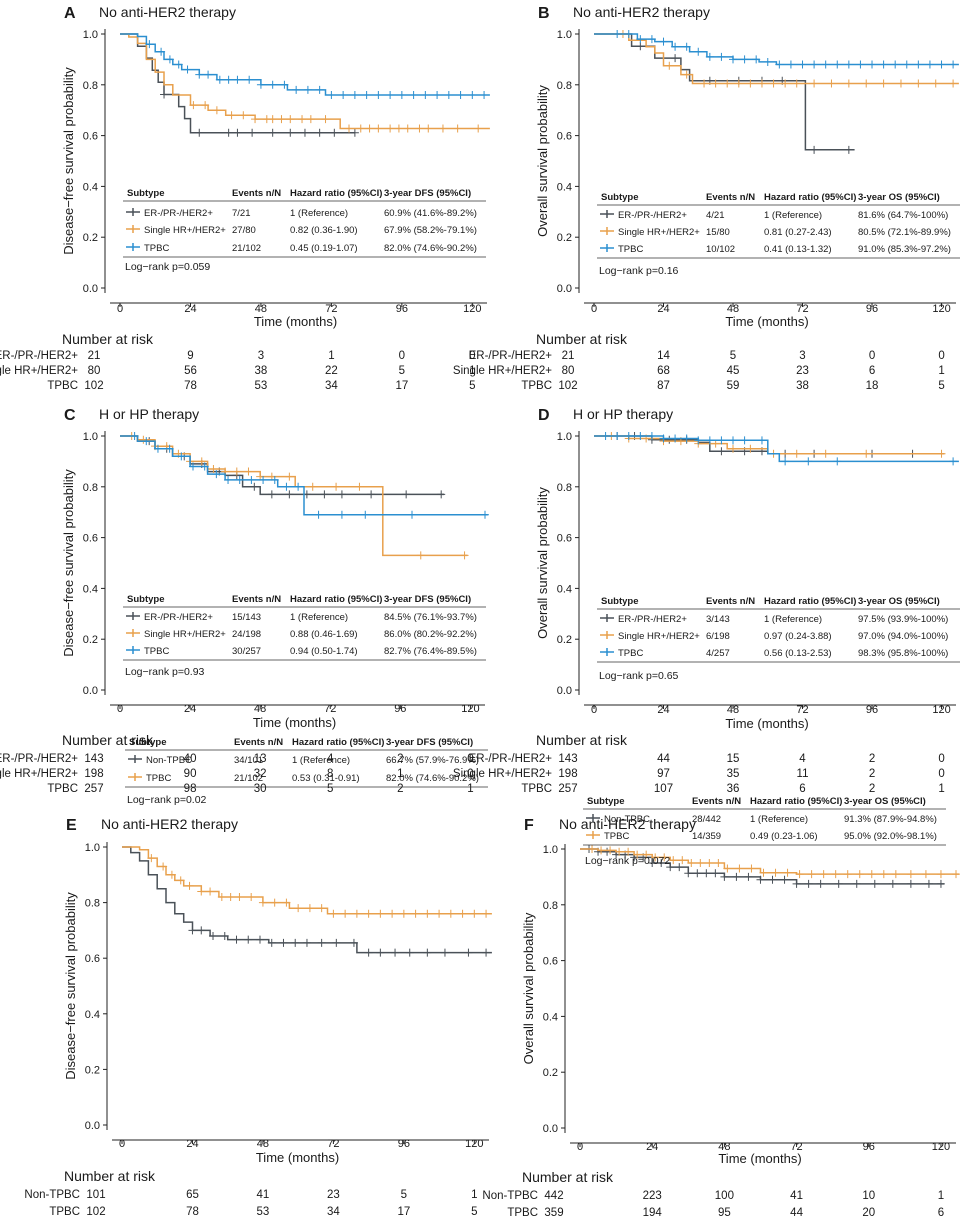 This screenshot has height=1218, width=960. What do you see at coordinates (190, 759) in the screenshot?
I see `risk-count: 40` at bounding box center [190, 759].